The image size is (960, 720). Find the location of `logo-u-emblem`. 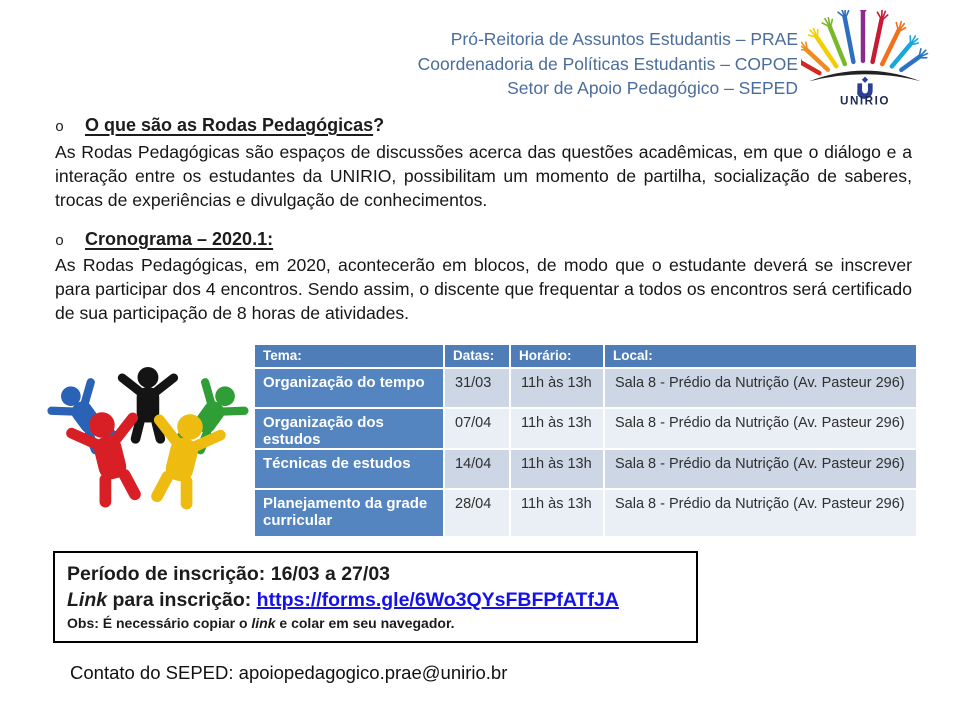

logo-u-emblem is located at coordinates (865, 87).